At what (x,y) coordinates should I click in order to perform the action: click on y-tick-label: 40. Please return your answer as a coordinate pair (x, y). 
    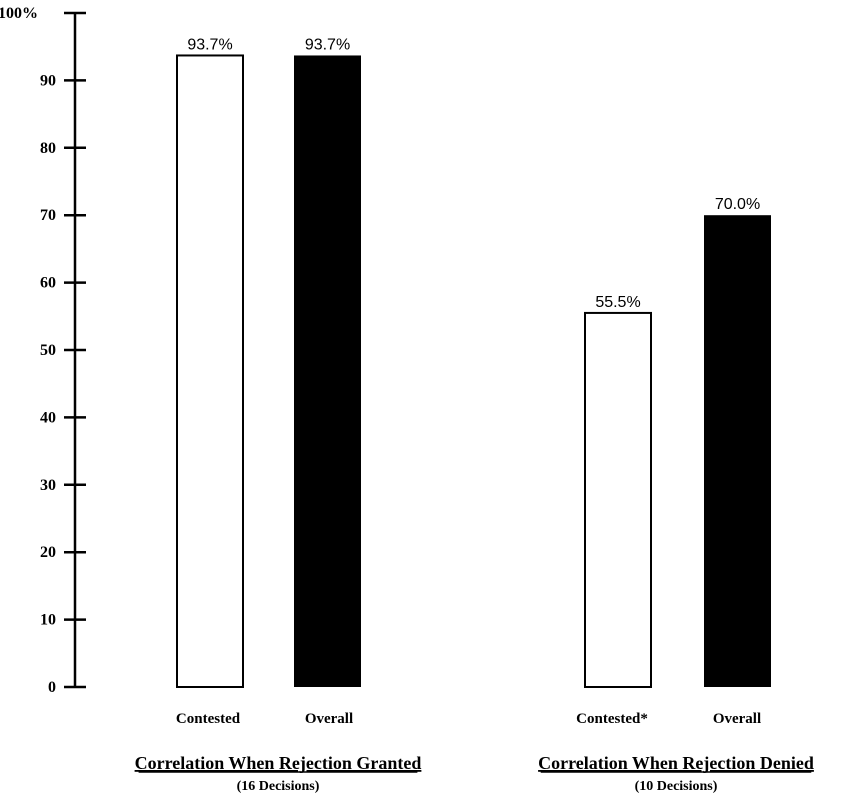
    Looking at the image, I should click on (48, 417).